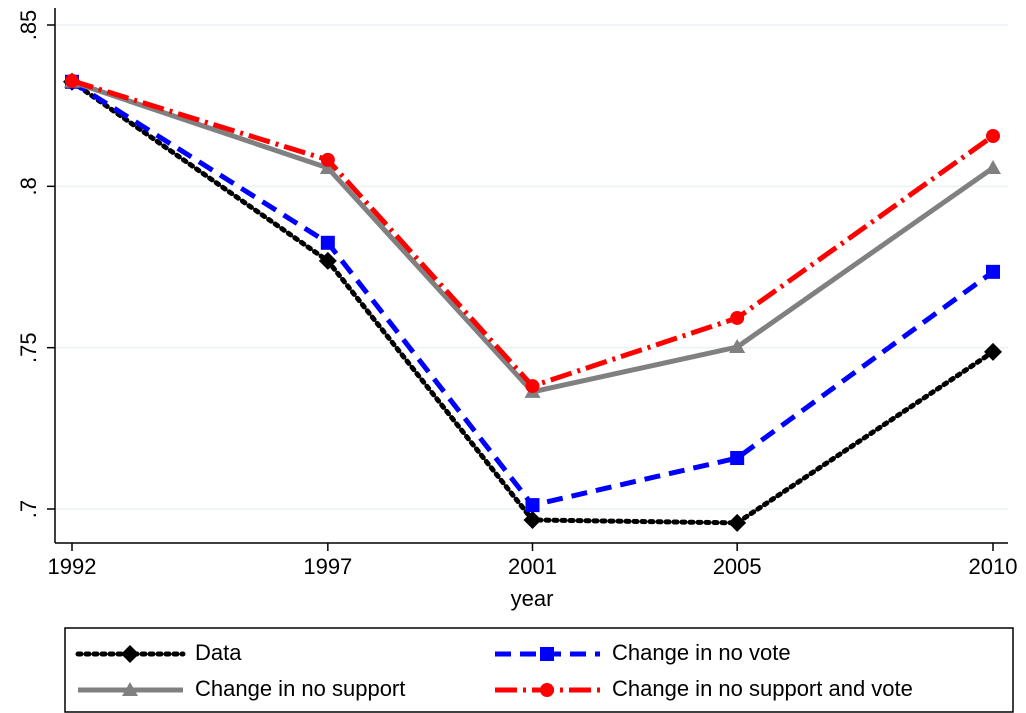 The height and width of the screenshot is (713, 1026). Describe the element at coordinates (327, 566) in the screenshot. I see `x-tick-label: 1997` at that location.